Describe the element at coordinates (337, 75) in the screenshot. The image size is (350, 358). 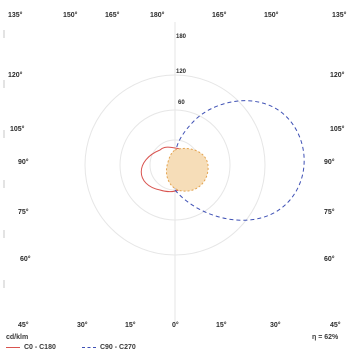
I see `right-label-120: 120°` at that location.